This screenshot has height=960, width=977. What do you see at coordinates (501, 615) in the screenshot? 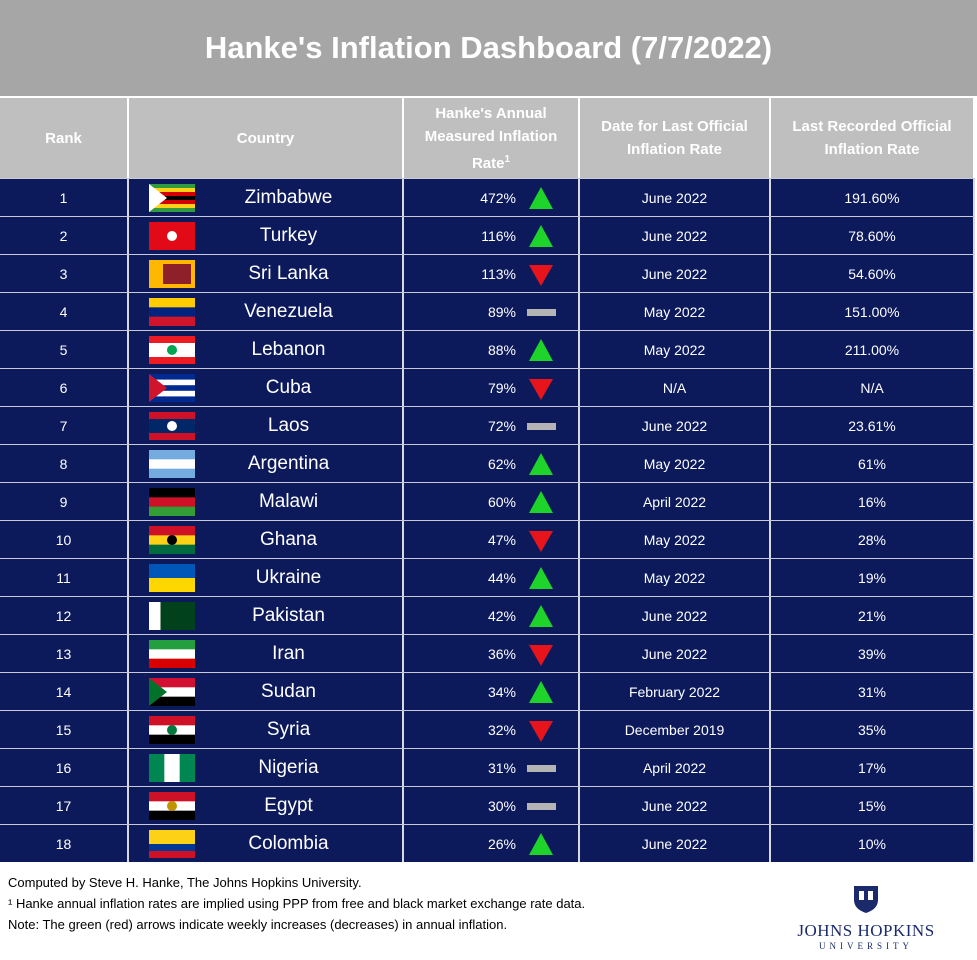
I see `hanke-rate: 42%` at bounding box center [501, 615].